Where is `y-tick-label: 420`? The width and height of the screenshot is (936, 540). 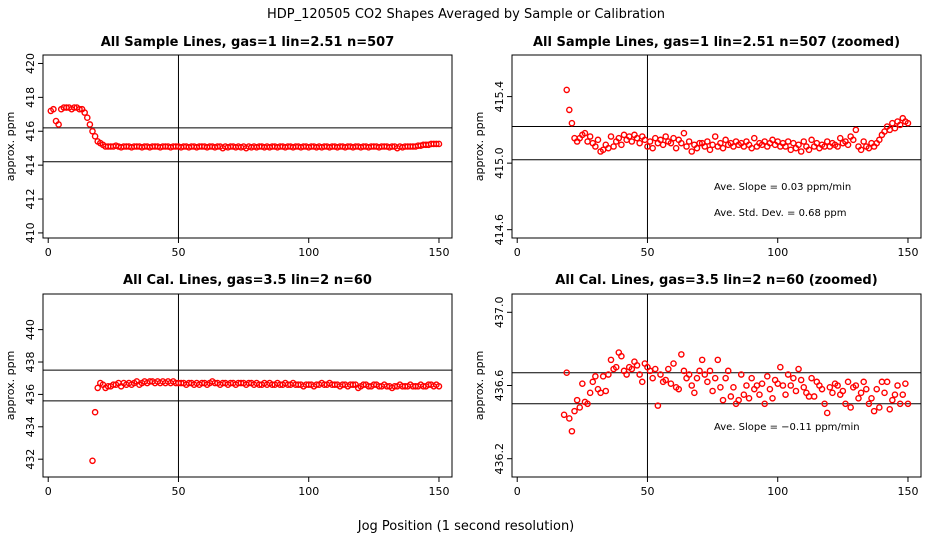 y-tick-label: 420 is located at coordinates (30, 63).